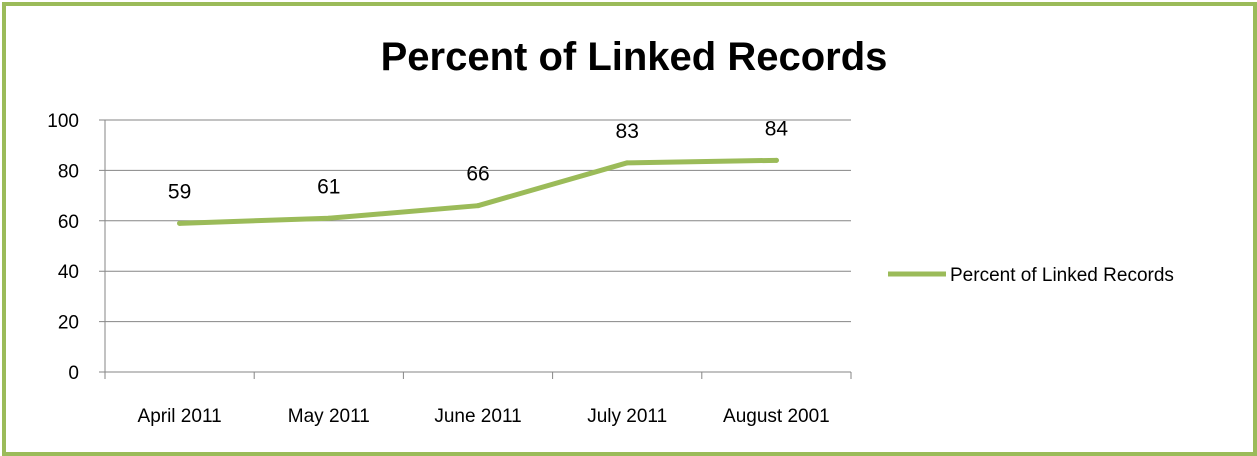 This screenshot has height=456, width=1257. What do you see at coordinates (627, 131) in the screenshot?
I see `data-label-3: 83` at bounding box center [627, 131].